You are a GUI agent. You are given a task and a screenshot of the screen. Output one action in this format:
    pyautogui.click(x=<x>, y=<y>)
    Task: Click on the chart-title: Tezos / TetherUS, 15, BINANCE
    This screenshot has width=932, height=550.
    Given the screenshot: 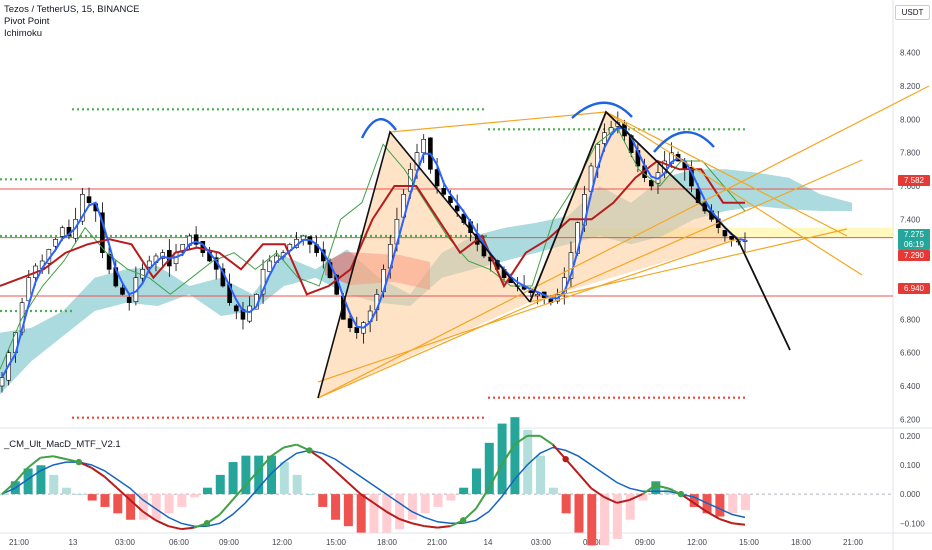 What is the action you would take?
    pyautogui.click(x=72, y=9)
    